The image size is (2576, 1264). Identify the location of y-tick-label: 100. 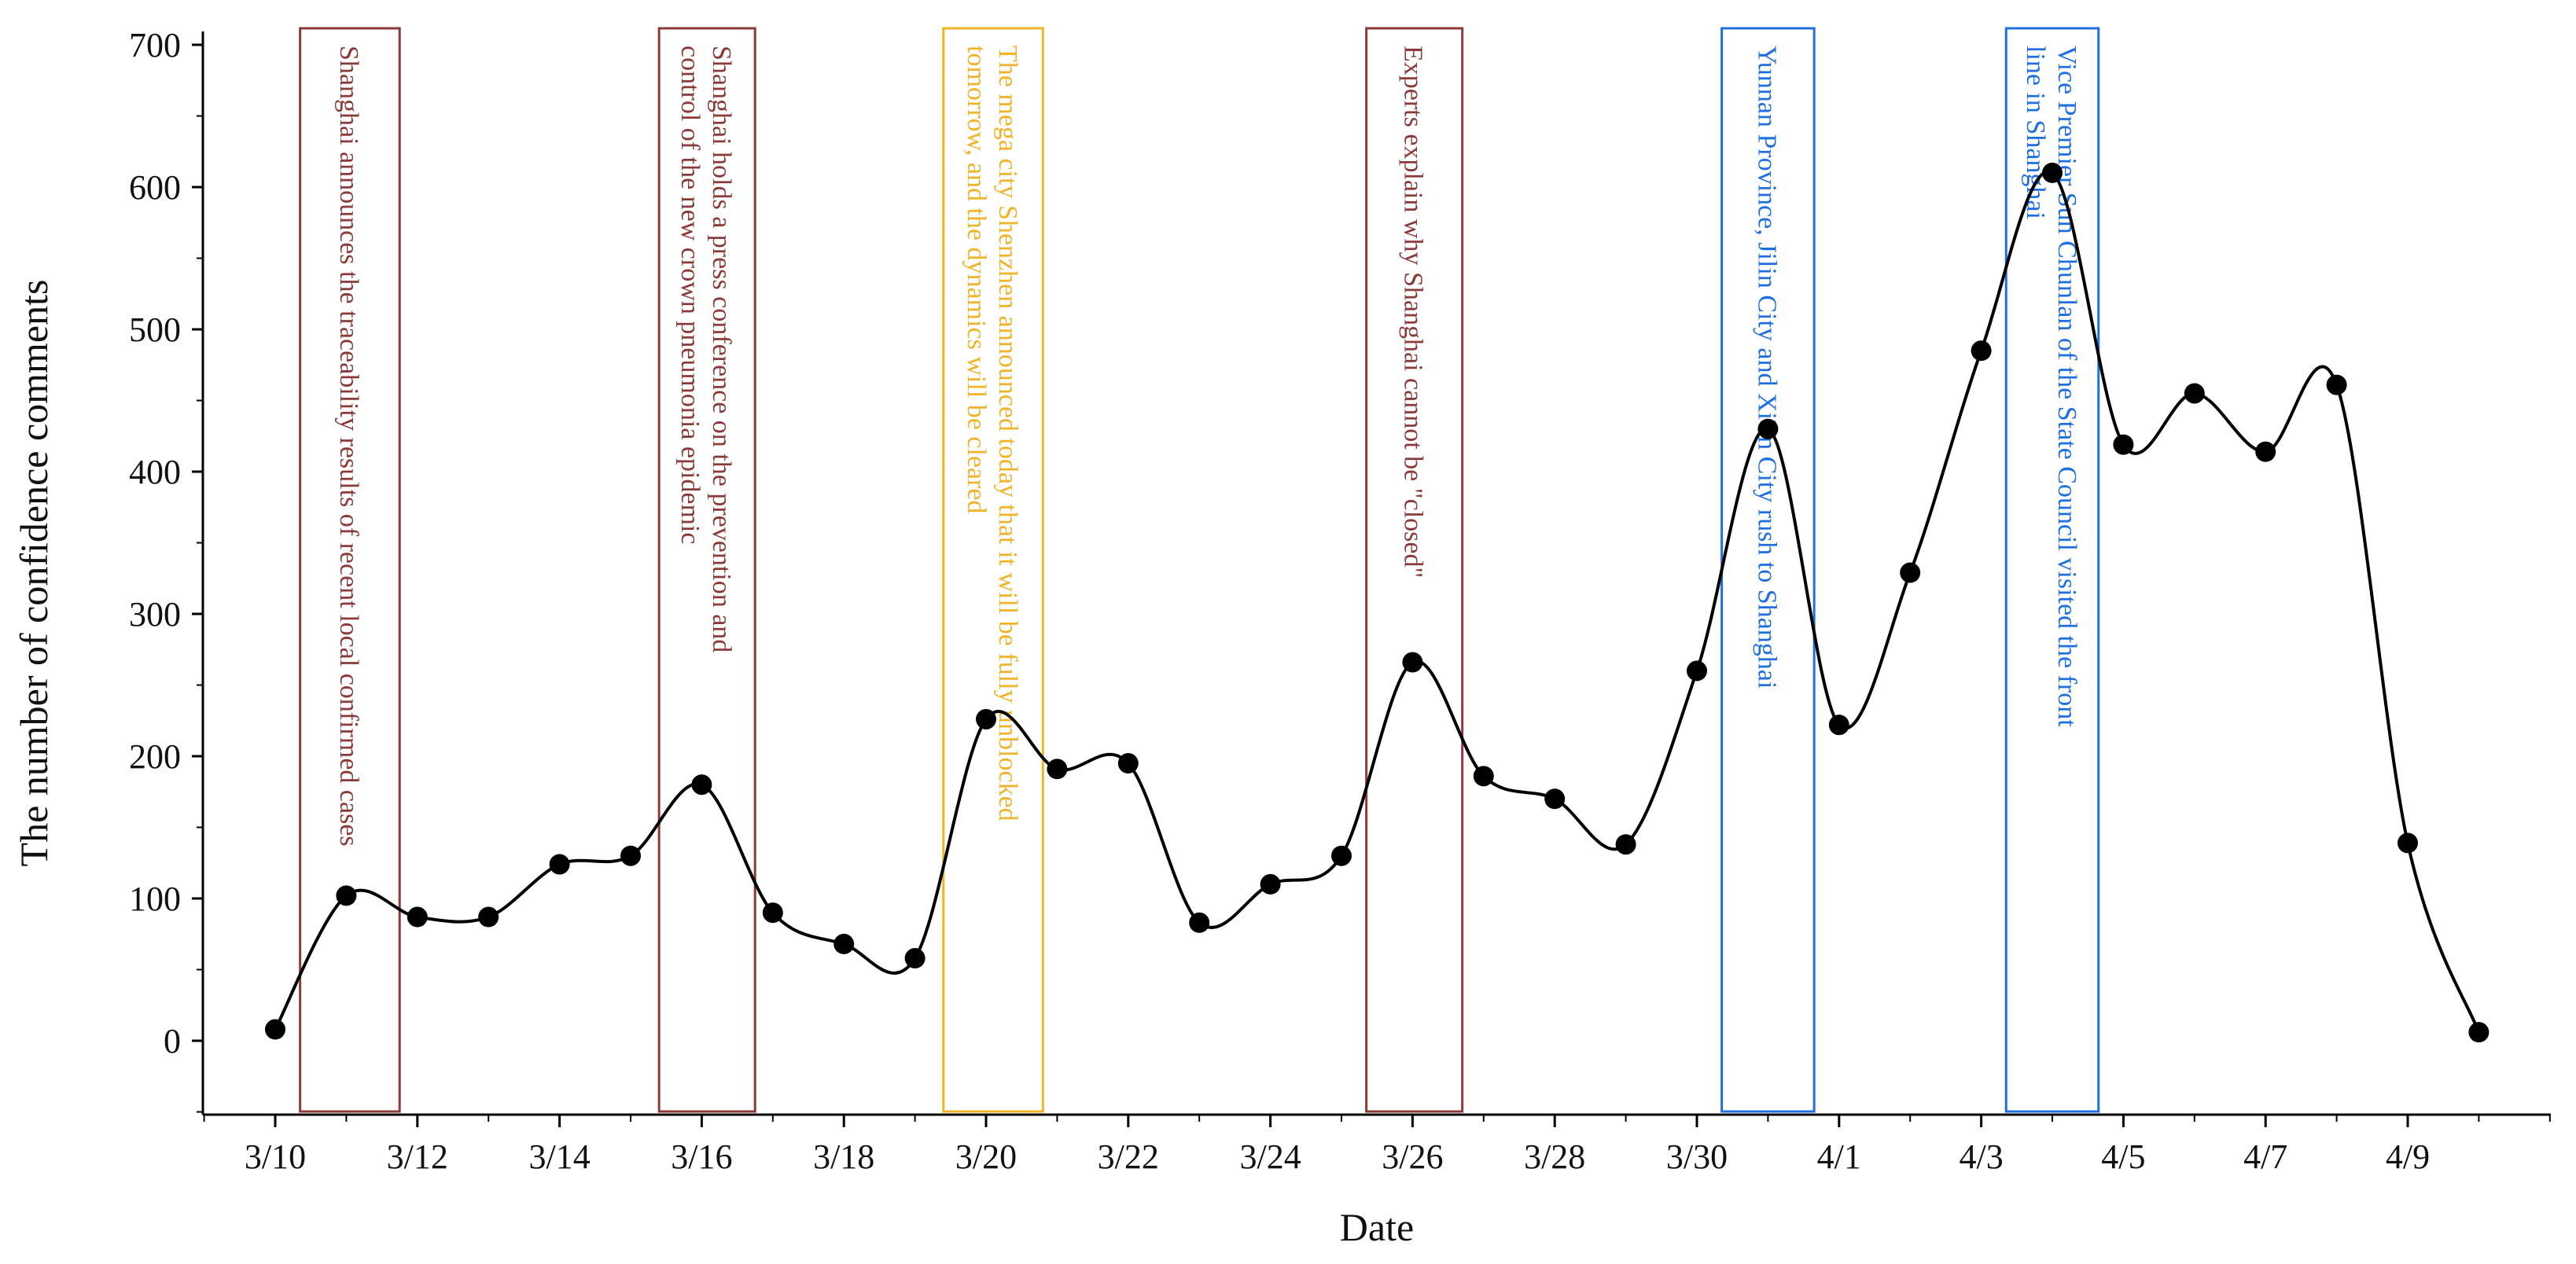
(155, 899).